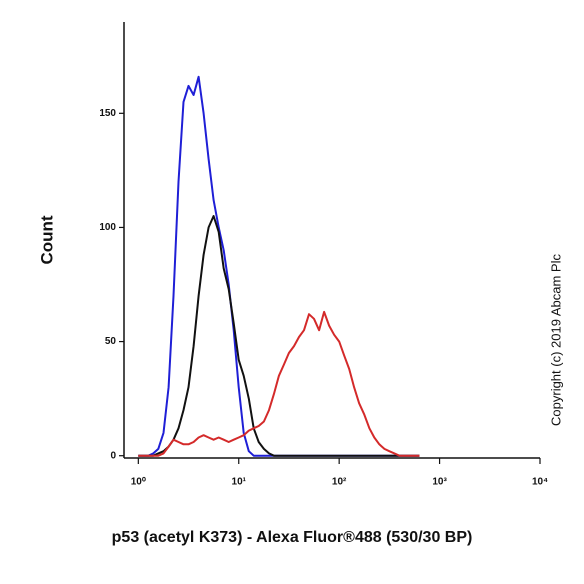  Describe the element at coordinates (138, 482) in the screenshot. I see `x-tick-label: 10⁰` at that location.